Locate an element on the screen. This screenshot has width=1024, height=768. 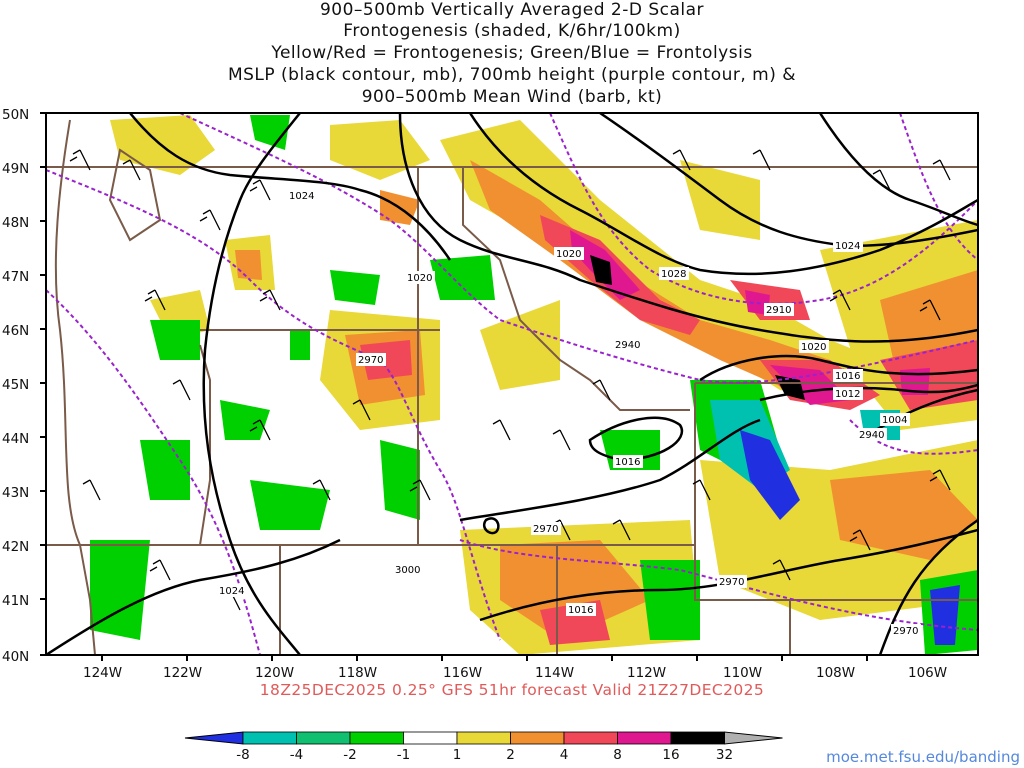
colorbar-max-arrow is located at coordinates (753, 738).